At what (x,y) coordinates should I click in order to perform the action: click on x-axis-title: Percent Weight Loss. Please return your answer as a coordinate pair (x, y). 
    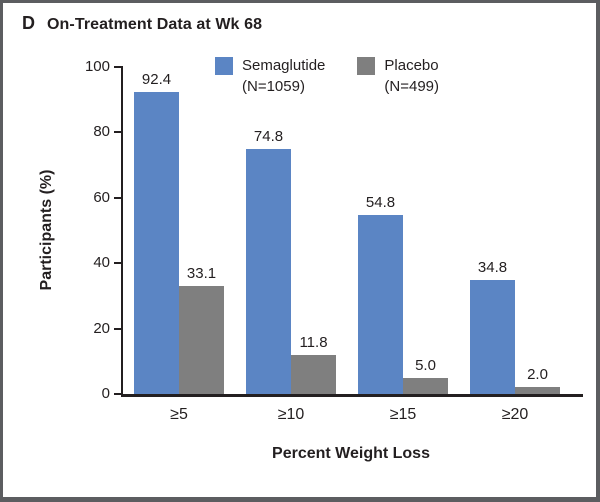
    Looking at the image, I should click on (351, 453).